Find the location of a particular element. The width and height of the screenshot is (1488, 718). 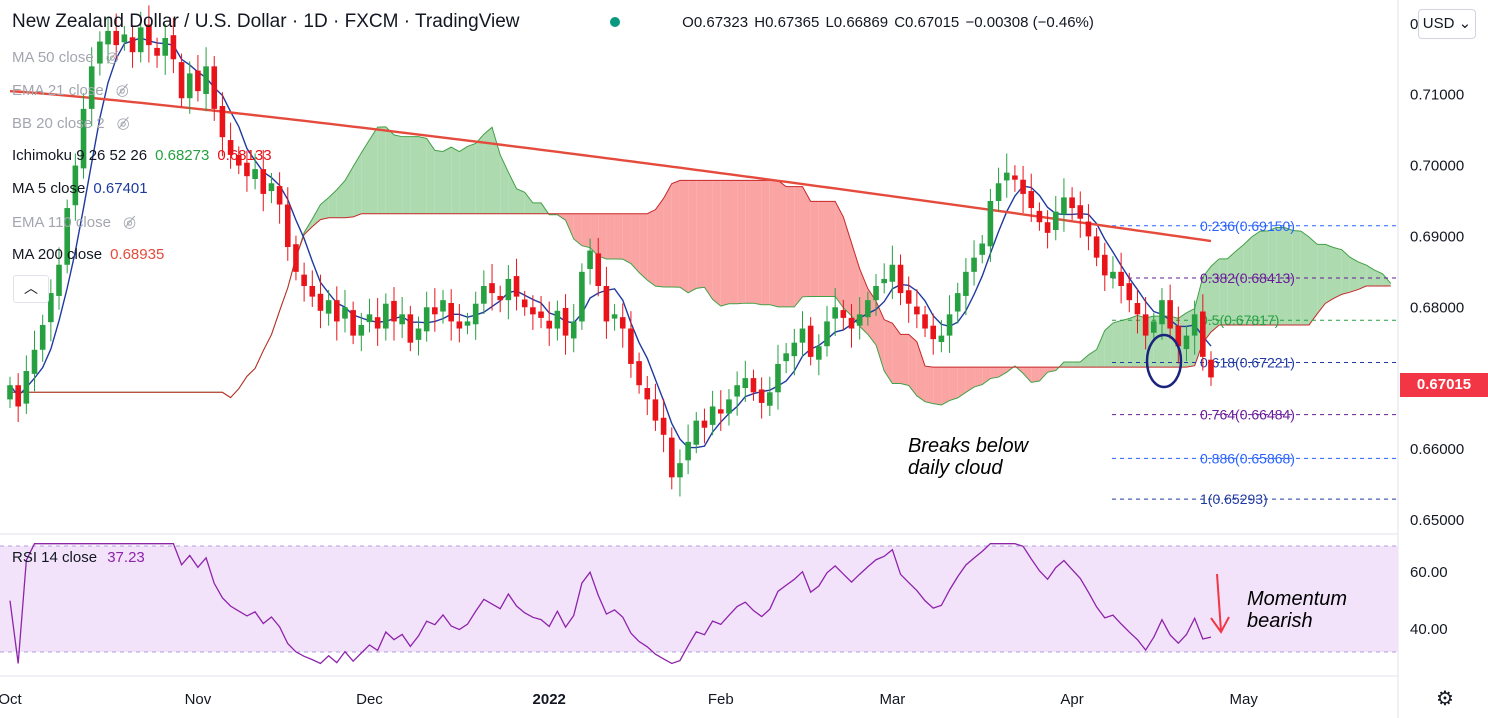

time-tick-label: Feb is located at coordinates (721, 699).